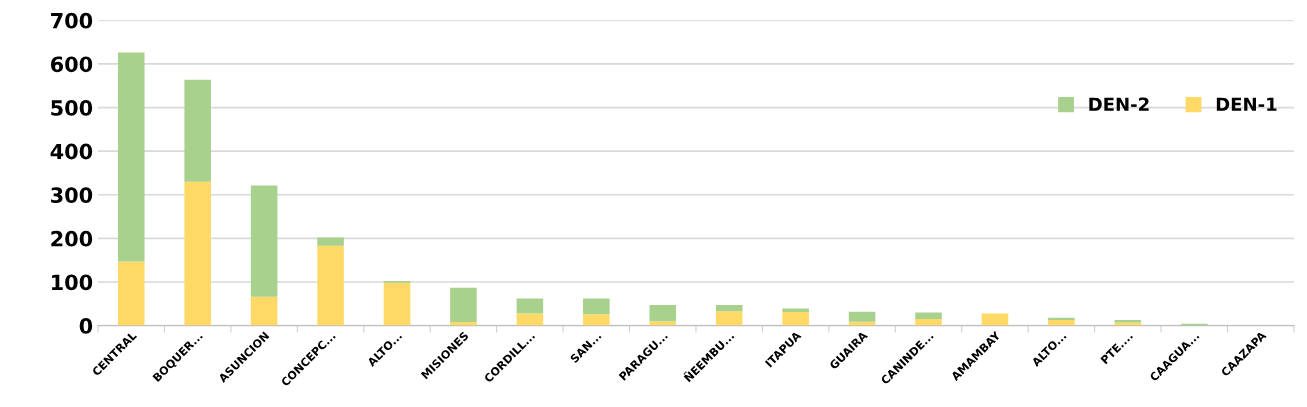 The width and height of the screenshot is (1307, 407). I want to click on legend-label: DEN-1, so click(1246, 104).